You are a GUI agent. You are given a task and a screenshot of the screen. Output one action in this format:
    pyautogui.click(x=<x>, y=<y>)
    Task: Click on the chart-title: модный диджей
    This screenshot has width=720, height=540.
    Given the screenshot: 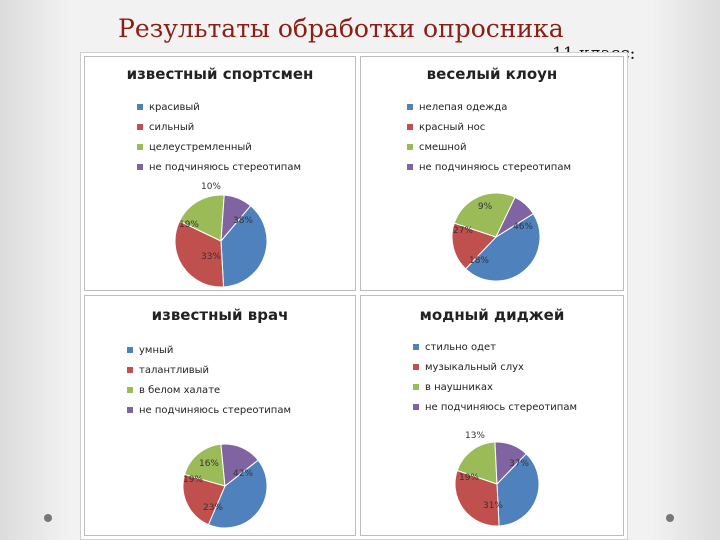 What is the action you would take?
    pyautogui.click(x=492, y=315)
    